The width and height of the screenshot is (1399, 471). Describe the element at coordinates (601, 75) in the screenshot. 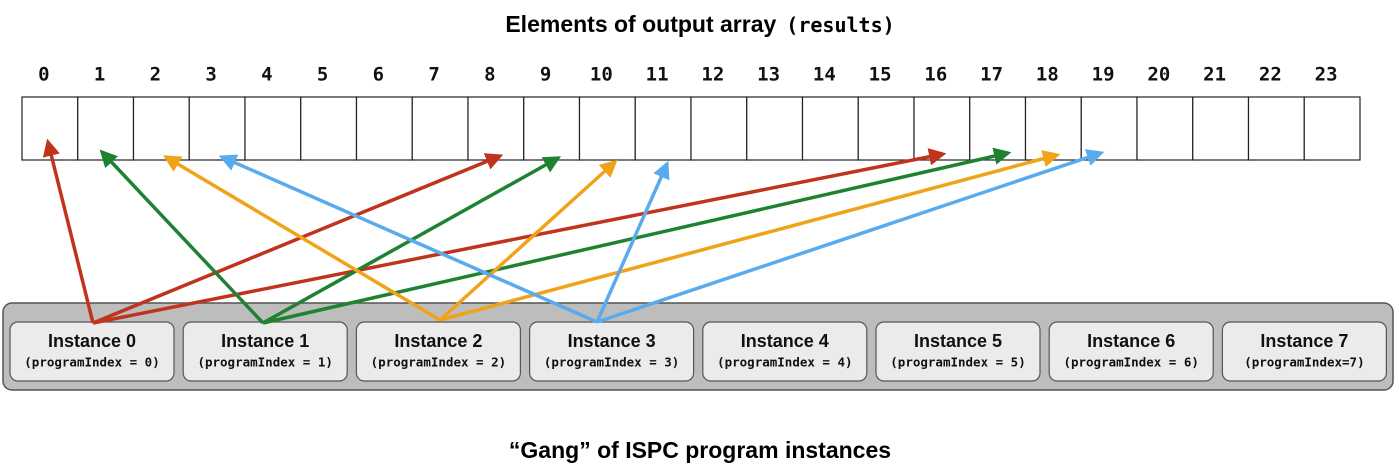

I see `index-label: 10` at that location.